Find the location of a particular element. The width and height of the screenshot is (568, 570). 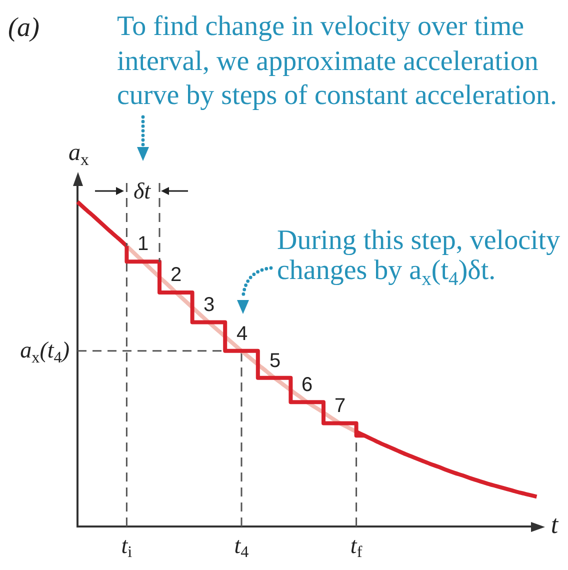

text: To find change in velocity over time interval, we approximate acceleration curve by steps of constant acceleration. is located at coordinates (337, 61).